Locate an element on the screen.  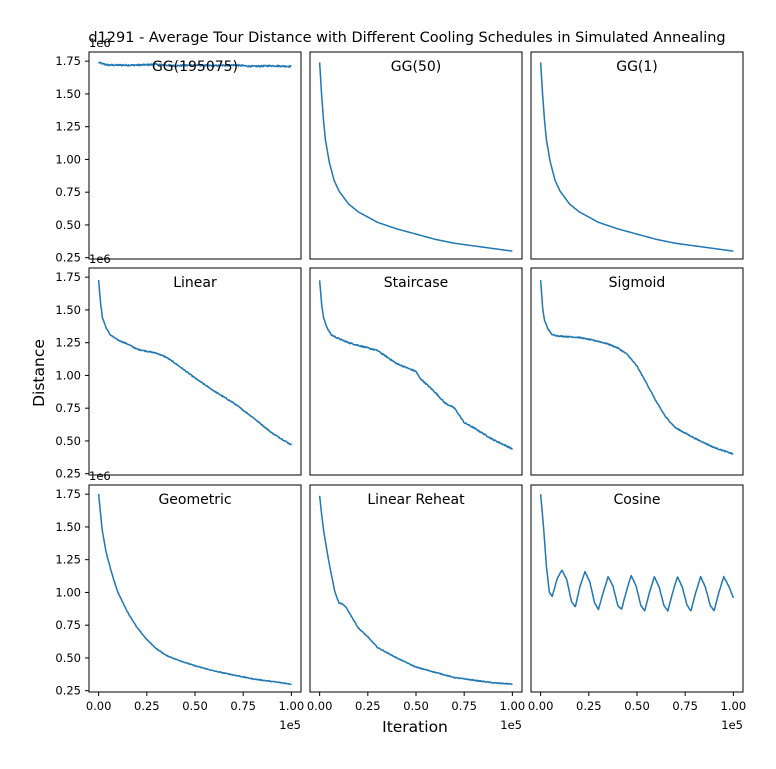
panel-title: Sigmoid is located at coordinates (637, 283).